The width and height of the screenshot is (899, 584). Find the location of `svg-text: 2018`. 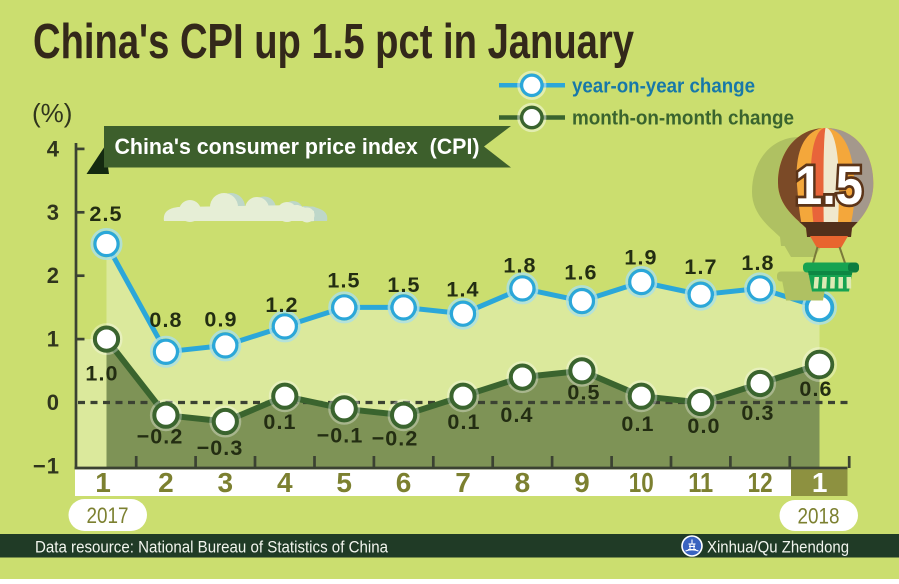

svg-text: 2018 is located at coordinates (819, 516).